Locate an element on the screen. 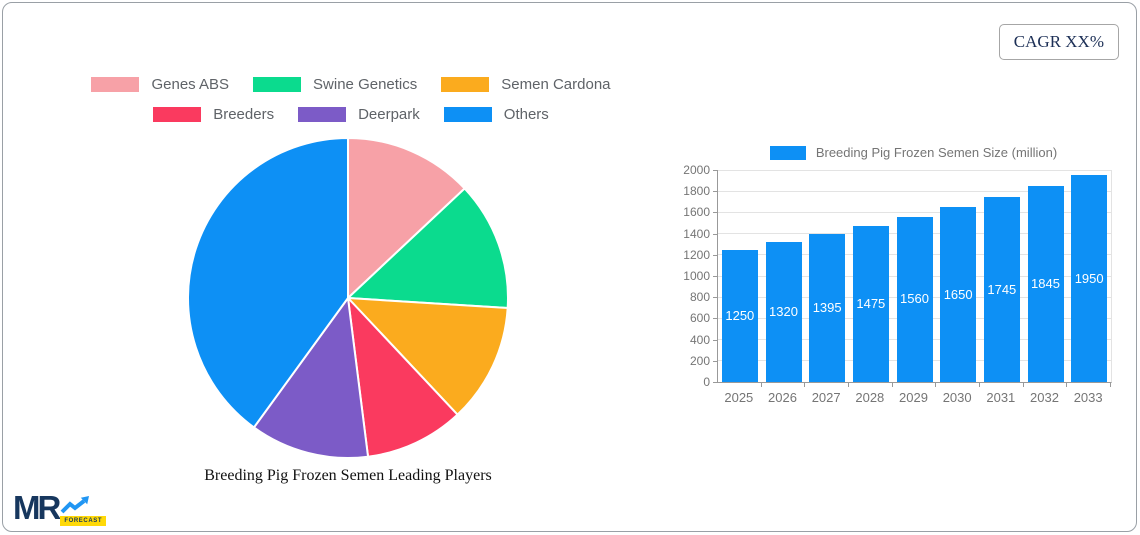  mr-forecast-logo: MR FORECAST is located at coordinates (60, 507).